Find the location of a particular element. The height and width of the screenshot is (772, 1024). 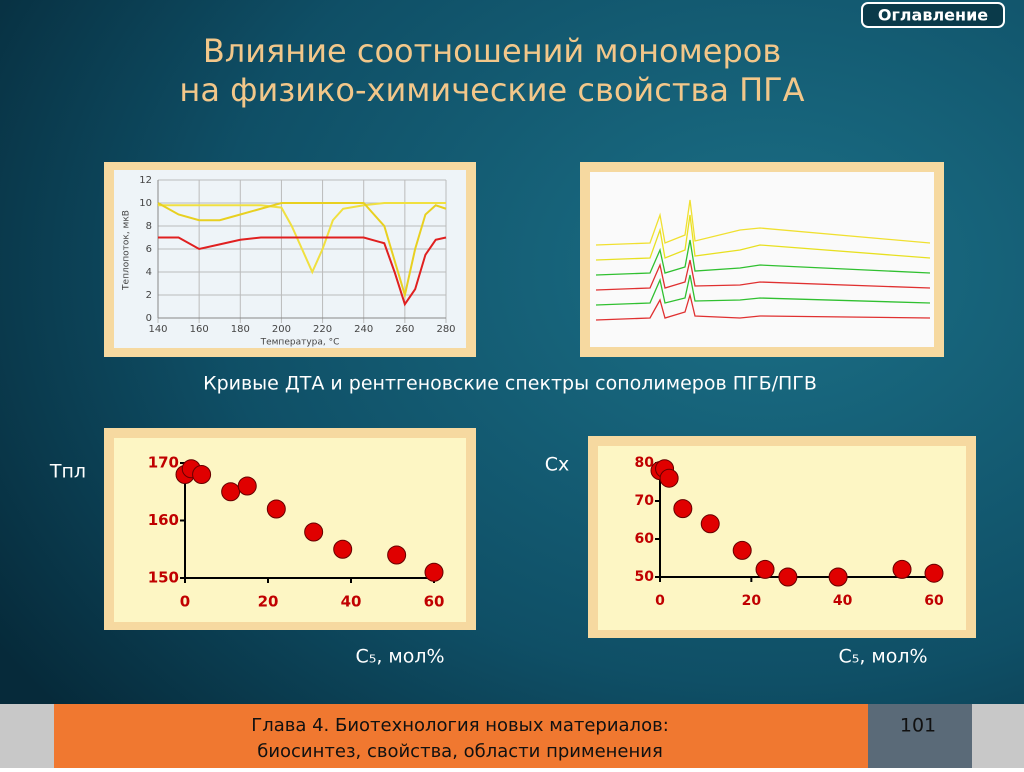

x-axis-label: Температура, °C is located at coordinates (300, 343).